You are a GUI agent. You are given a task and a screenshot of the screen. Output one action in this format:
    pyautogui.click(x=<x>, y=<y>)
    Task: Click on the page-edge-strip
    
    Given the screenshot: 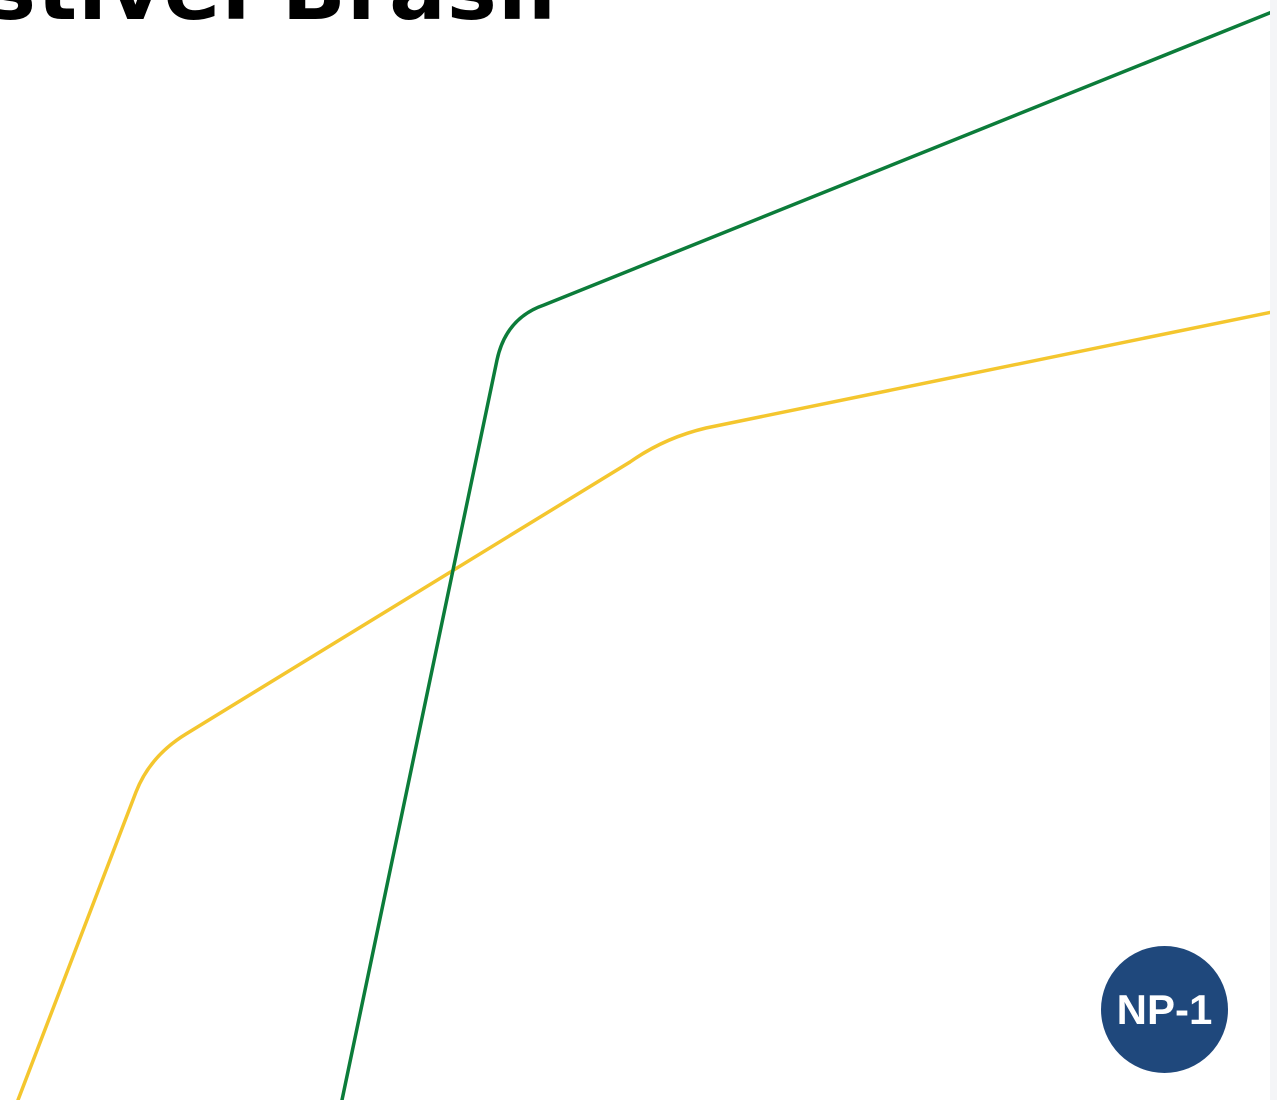 What is the action you would take?
    pyautogui.click(x=1273, y=550)
    